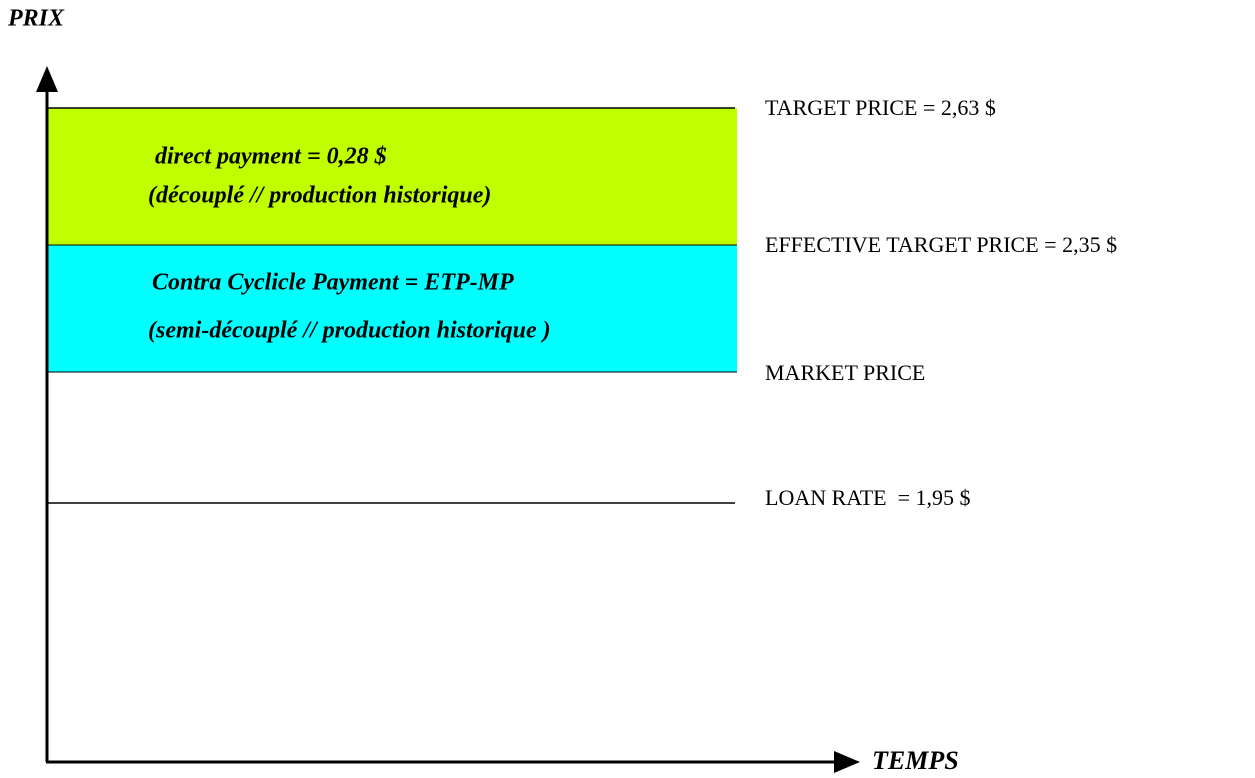  I want to click on level-label: MARKET PRICE, so click(845, 372).